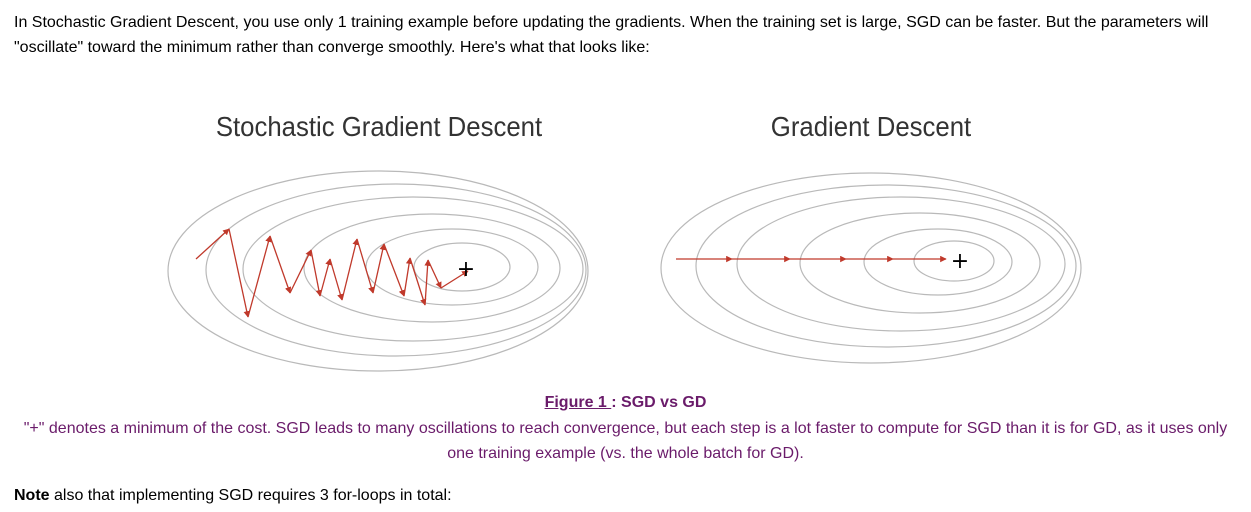 The height and width of the screenshot is (512, 1251). Describe the element at coordinates (871, 126) in the screenshot. I see `gd-plot-title: Gradient Descent` at that location.